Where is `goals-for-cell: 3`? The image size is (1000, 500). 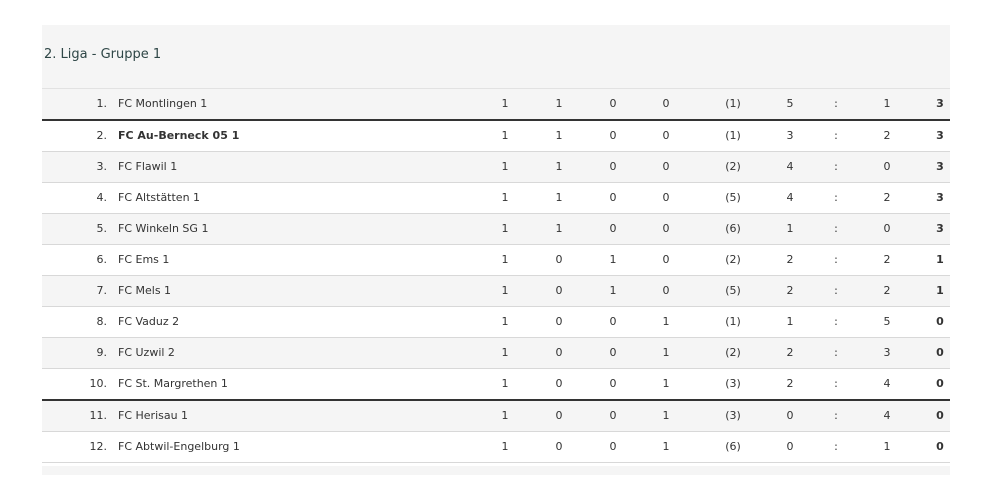
goals-for-cell: 3 is located at coordinates (790, 135).